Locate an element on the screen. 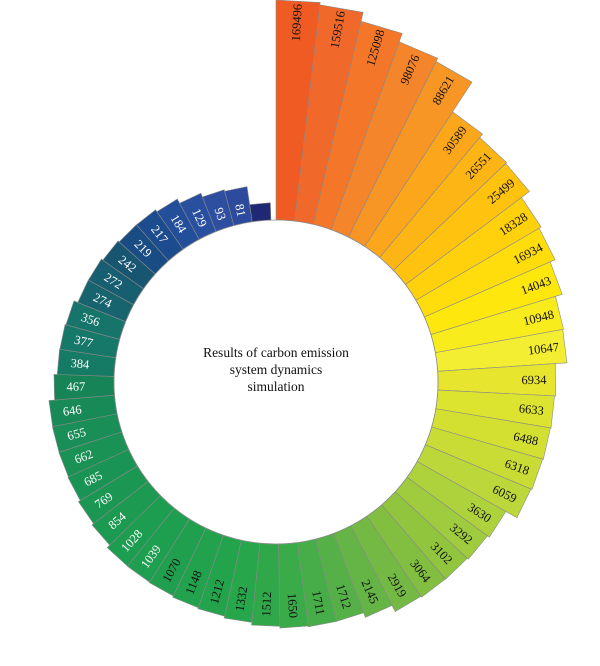  bar-value-label: 1332 is located at coordinates (242, 598).